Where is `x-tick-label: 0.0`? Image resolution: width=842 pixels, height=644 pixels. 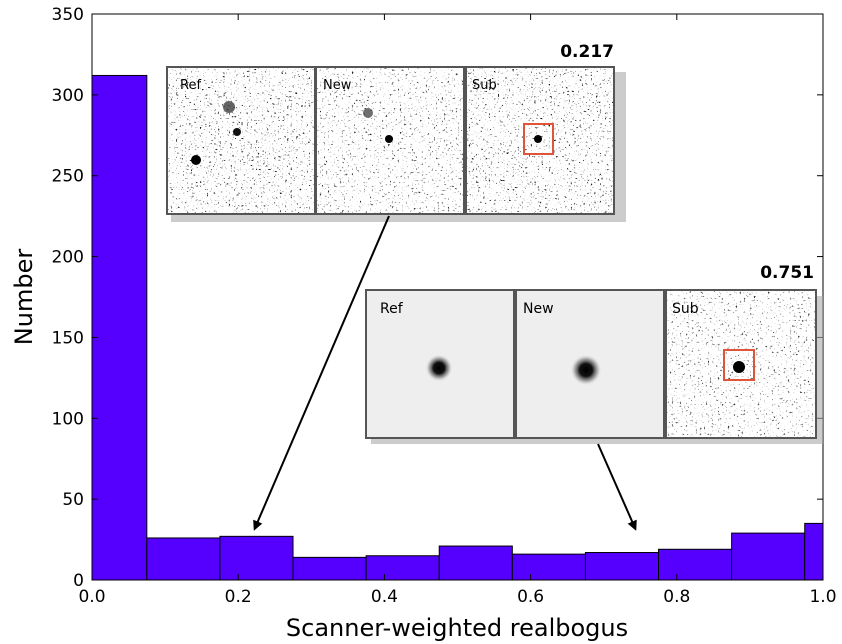
x-tick-label: 0.0 is located at coordinates (91, 597).